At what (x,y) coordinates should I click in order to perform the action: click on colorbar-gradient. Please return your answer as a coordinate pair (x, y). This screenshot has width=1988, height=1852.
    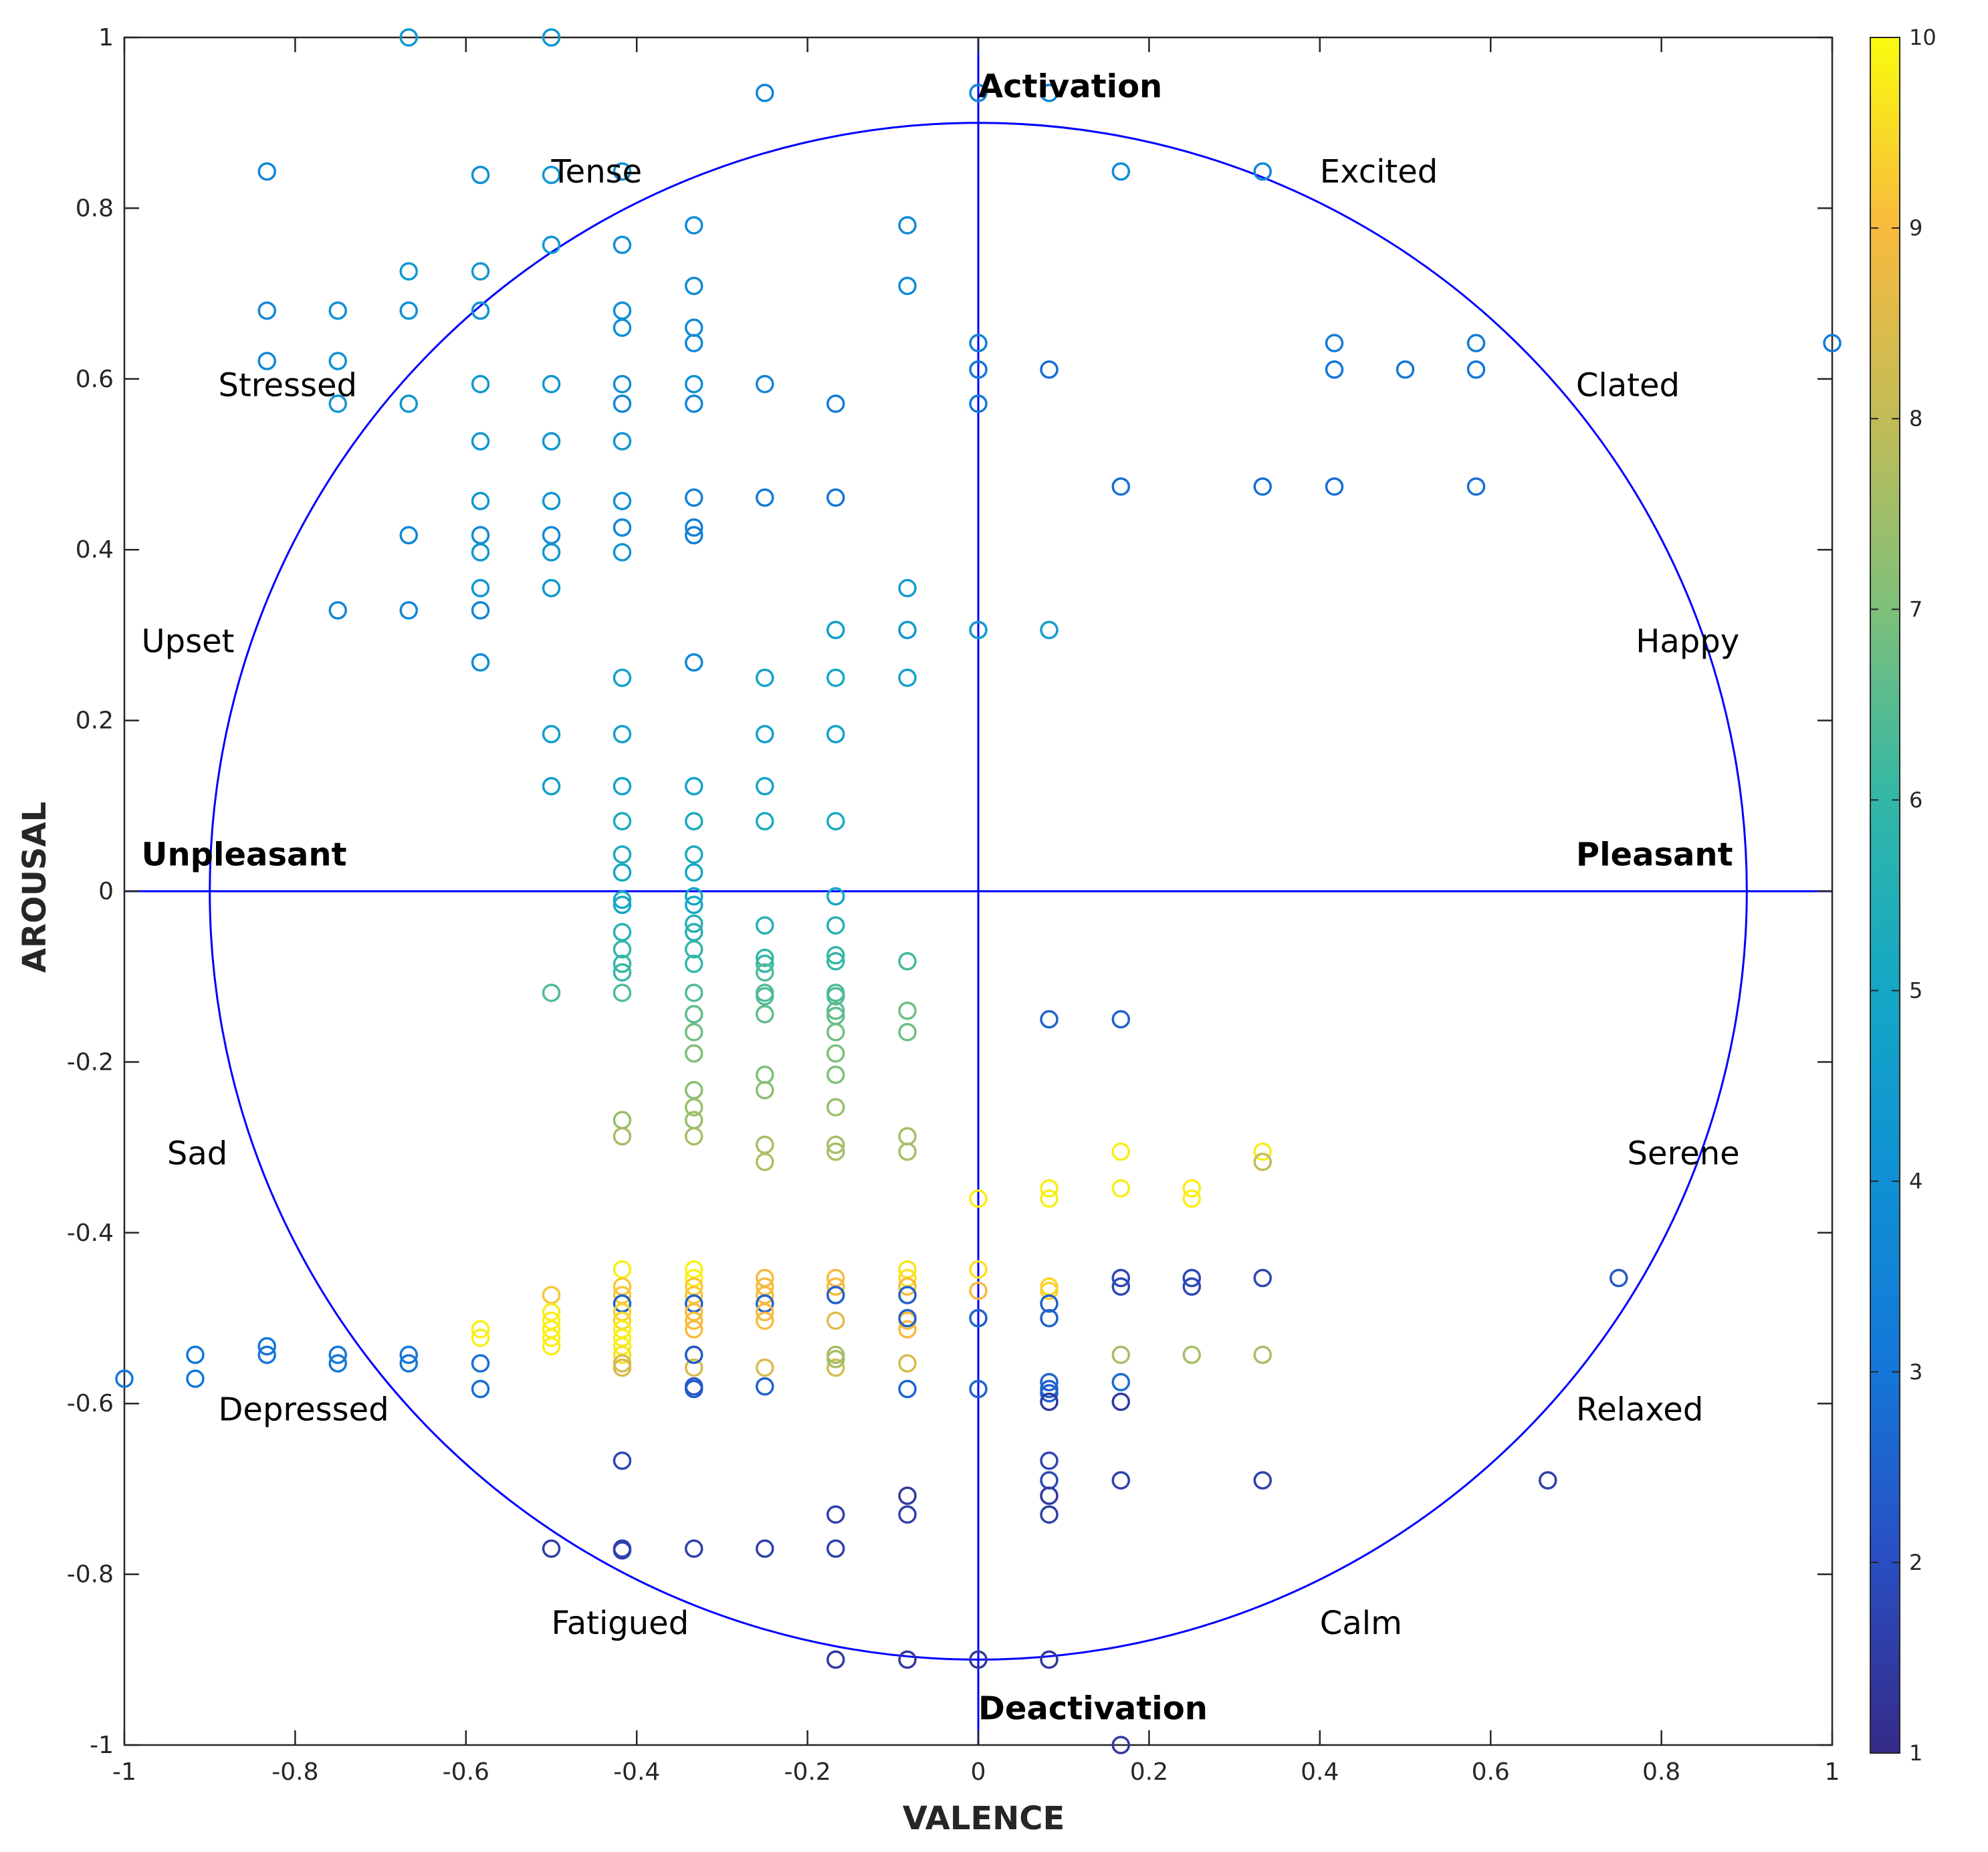
    Looking at the image, I should click on (1885, 895).